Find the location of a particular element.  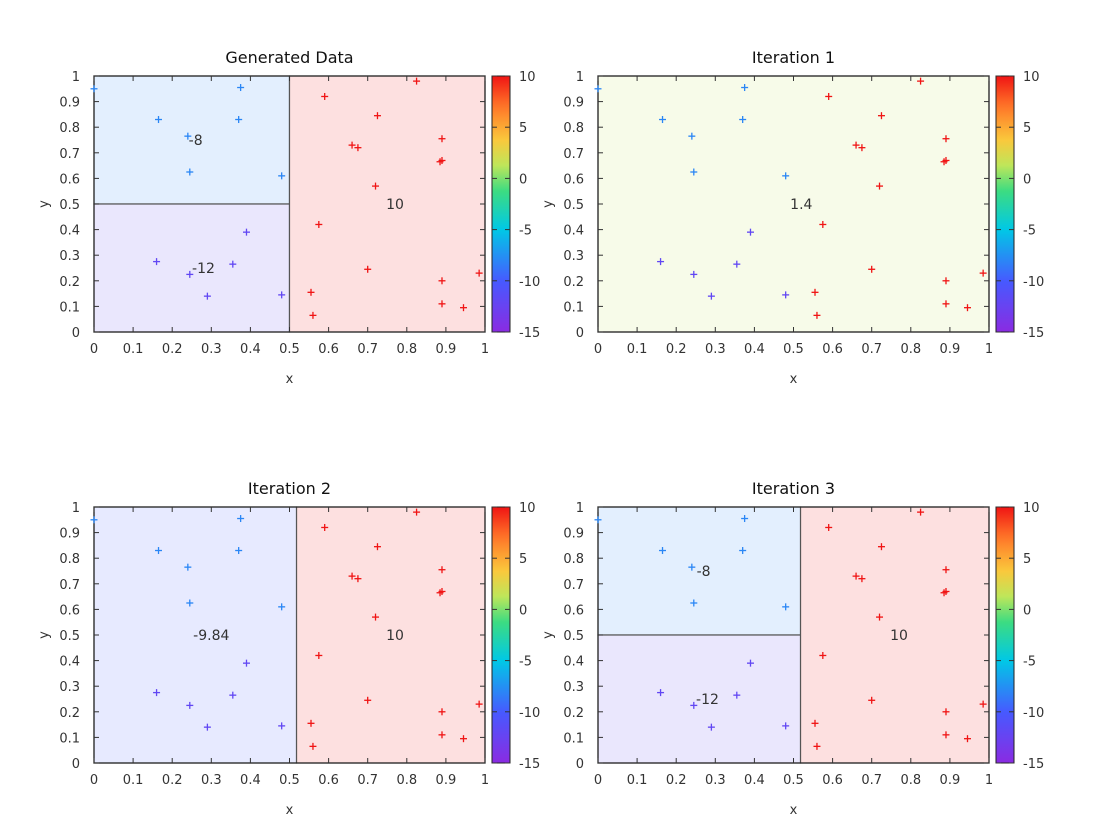

colorbar-tick-label: -15 is located at coordinates (1033, 333).